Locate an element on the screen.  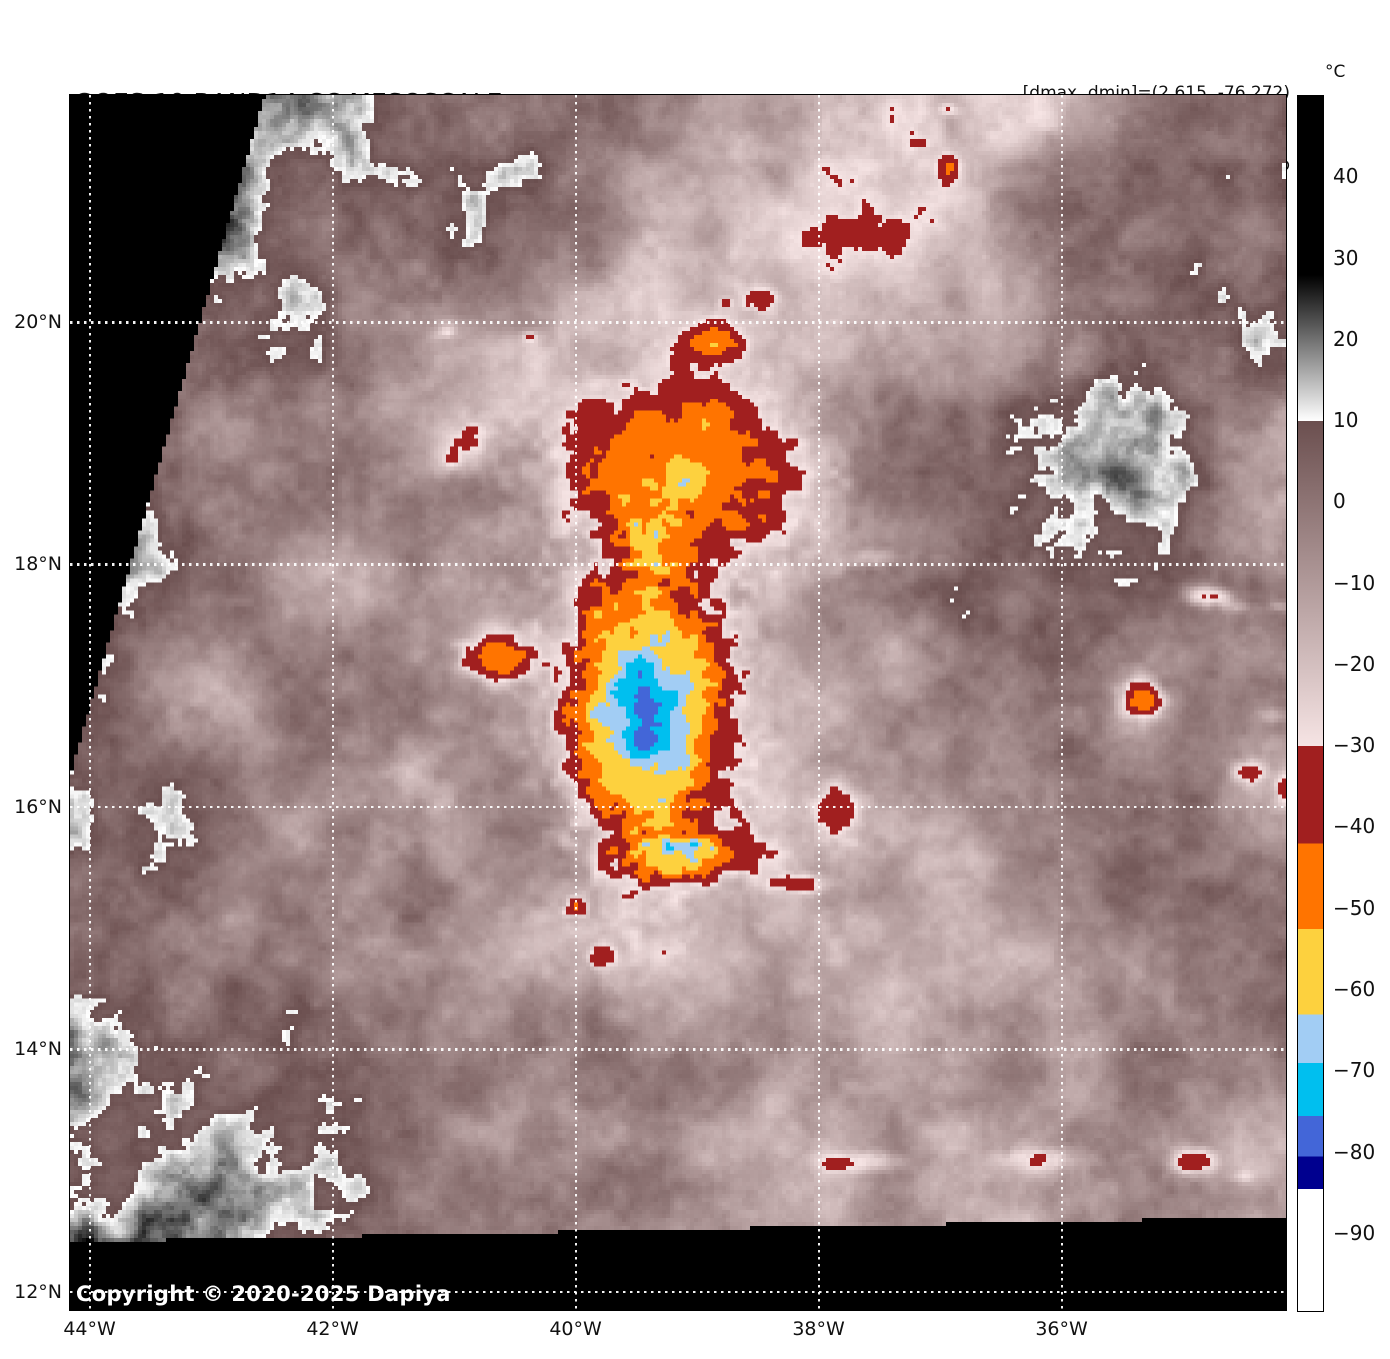
colorbar-tick--30: −30 is located at coordinates (1354, 745).